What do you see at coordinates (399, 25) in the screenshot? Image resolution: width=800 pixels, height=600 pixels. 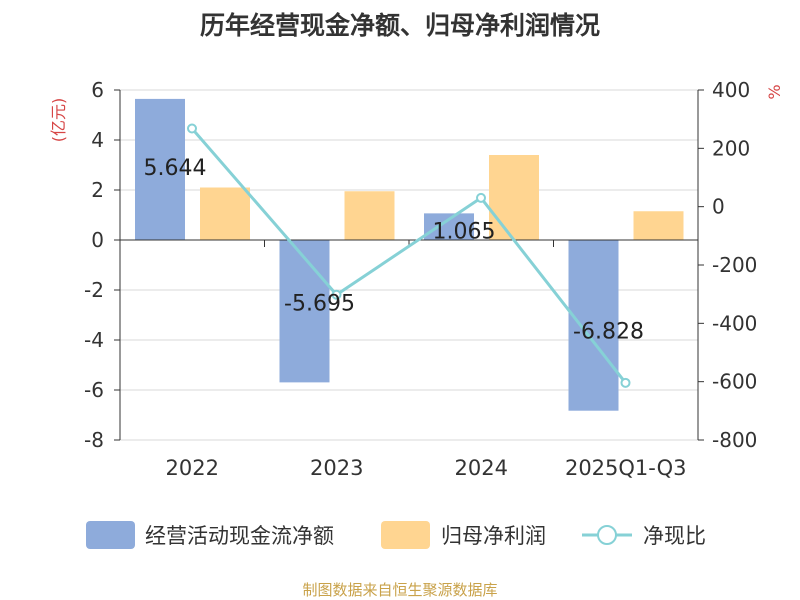 I see `chart-title: 历年经营现金净额、归母净利润情况` at bounding box center [399, 25].